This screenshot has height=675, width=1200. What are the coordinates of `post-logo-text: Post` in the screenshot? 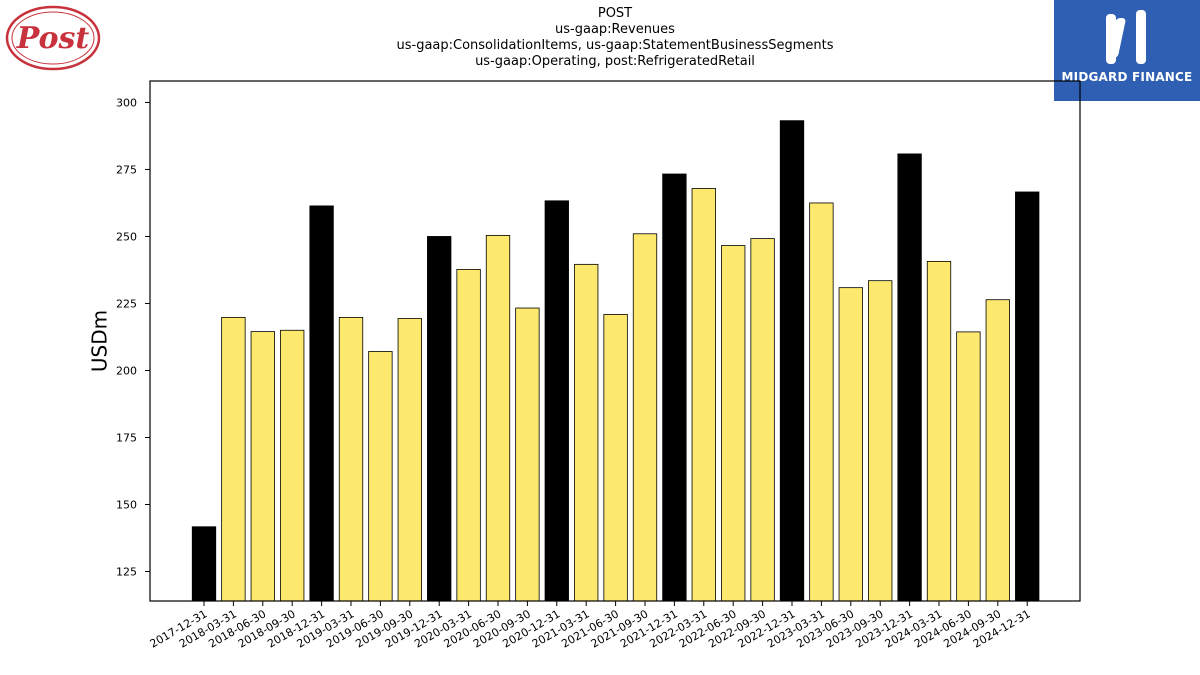 It's located at (53, 38).